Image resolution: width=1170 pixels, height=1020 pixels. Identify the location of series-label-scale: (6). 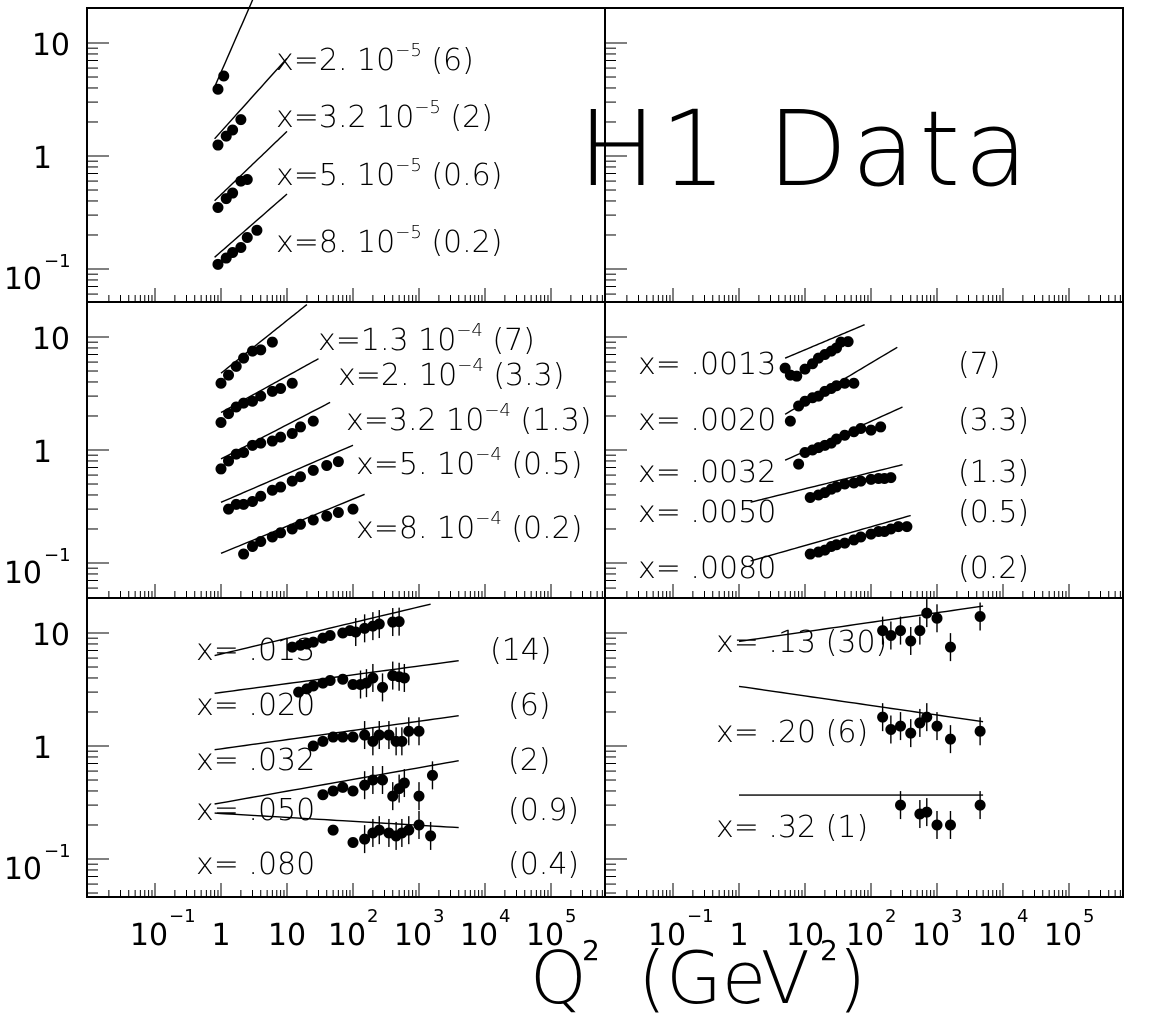
(529, 705).